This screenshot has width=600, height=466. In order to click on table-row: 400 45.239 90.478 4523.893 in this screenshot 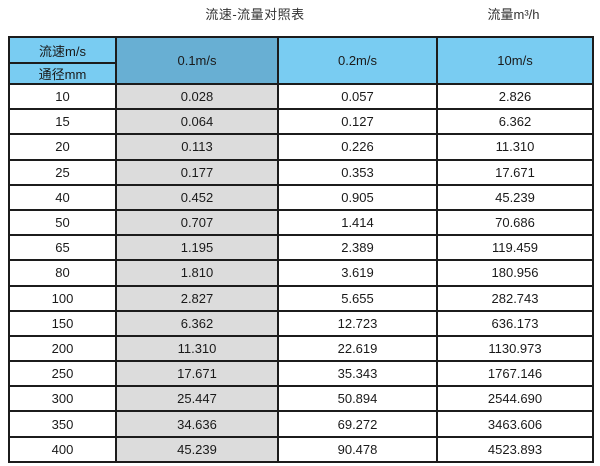, I will do `click(301, 449)`.